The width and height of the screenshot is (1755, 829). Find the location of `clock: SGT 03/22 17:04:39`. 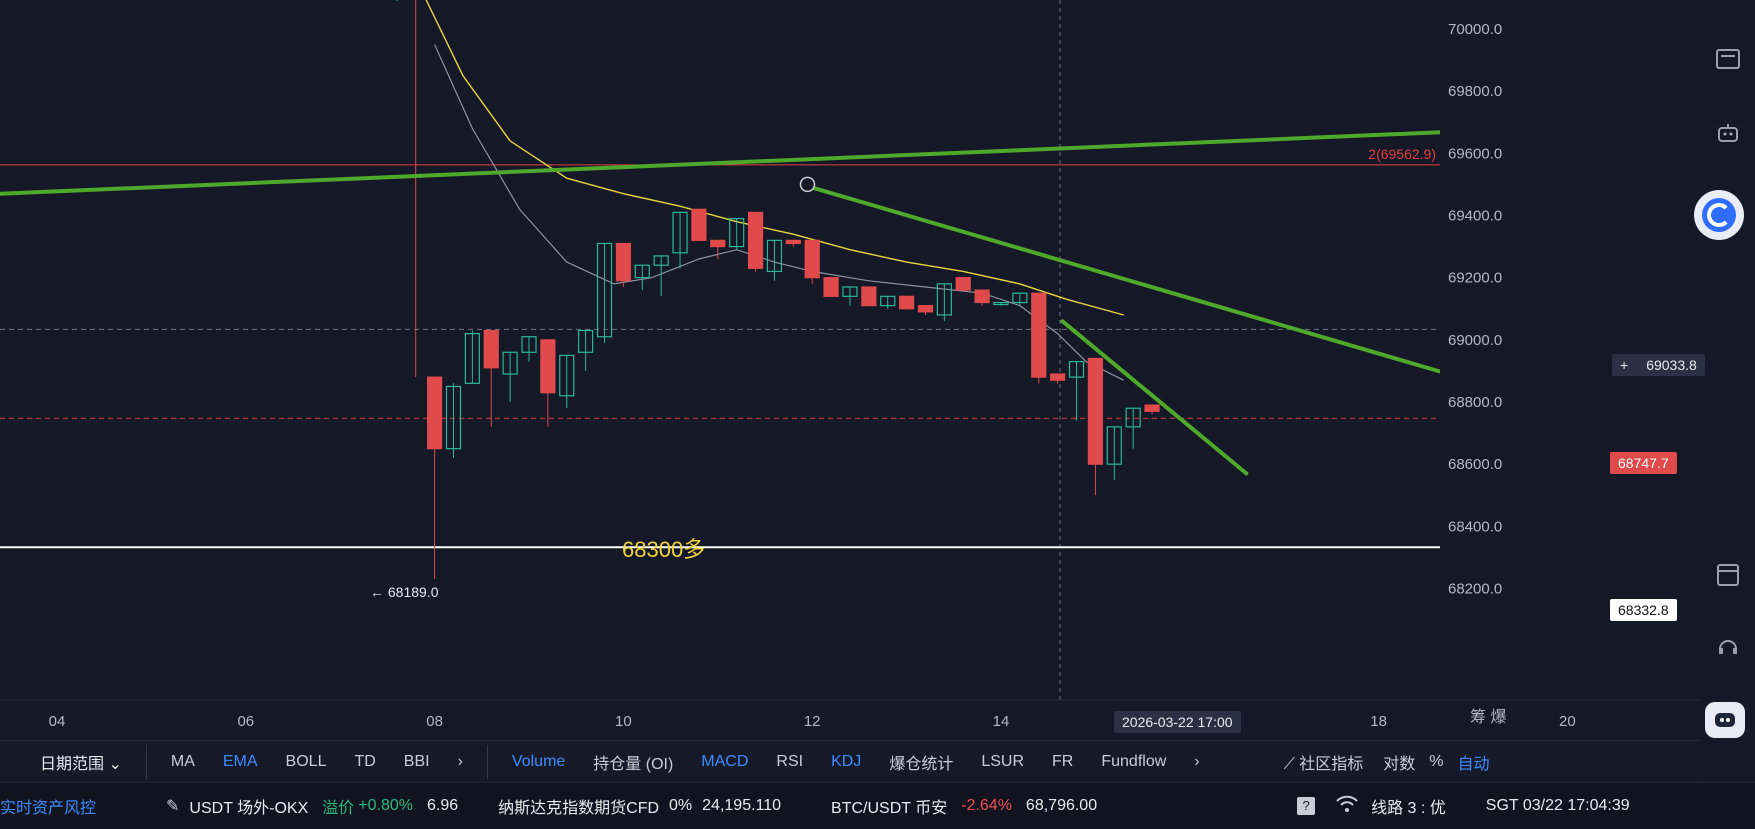

clock: SGT 03/22 17:04:39 is located at coordinates (1557, 805).